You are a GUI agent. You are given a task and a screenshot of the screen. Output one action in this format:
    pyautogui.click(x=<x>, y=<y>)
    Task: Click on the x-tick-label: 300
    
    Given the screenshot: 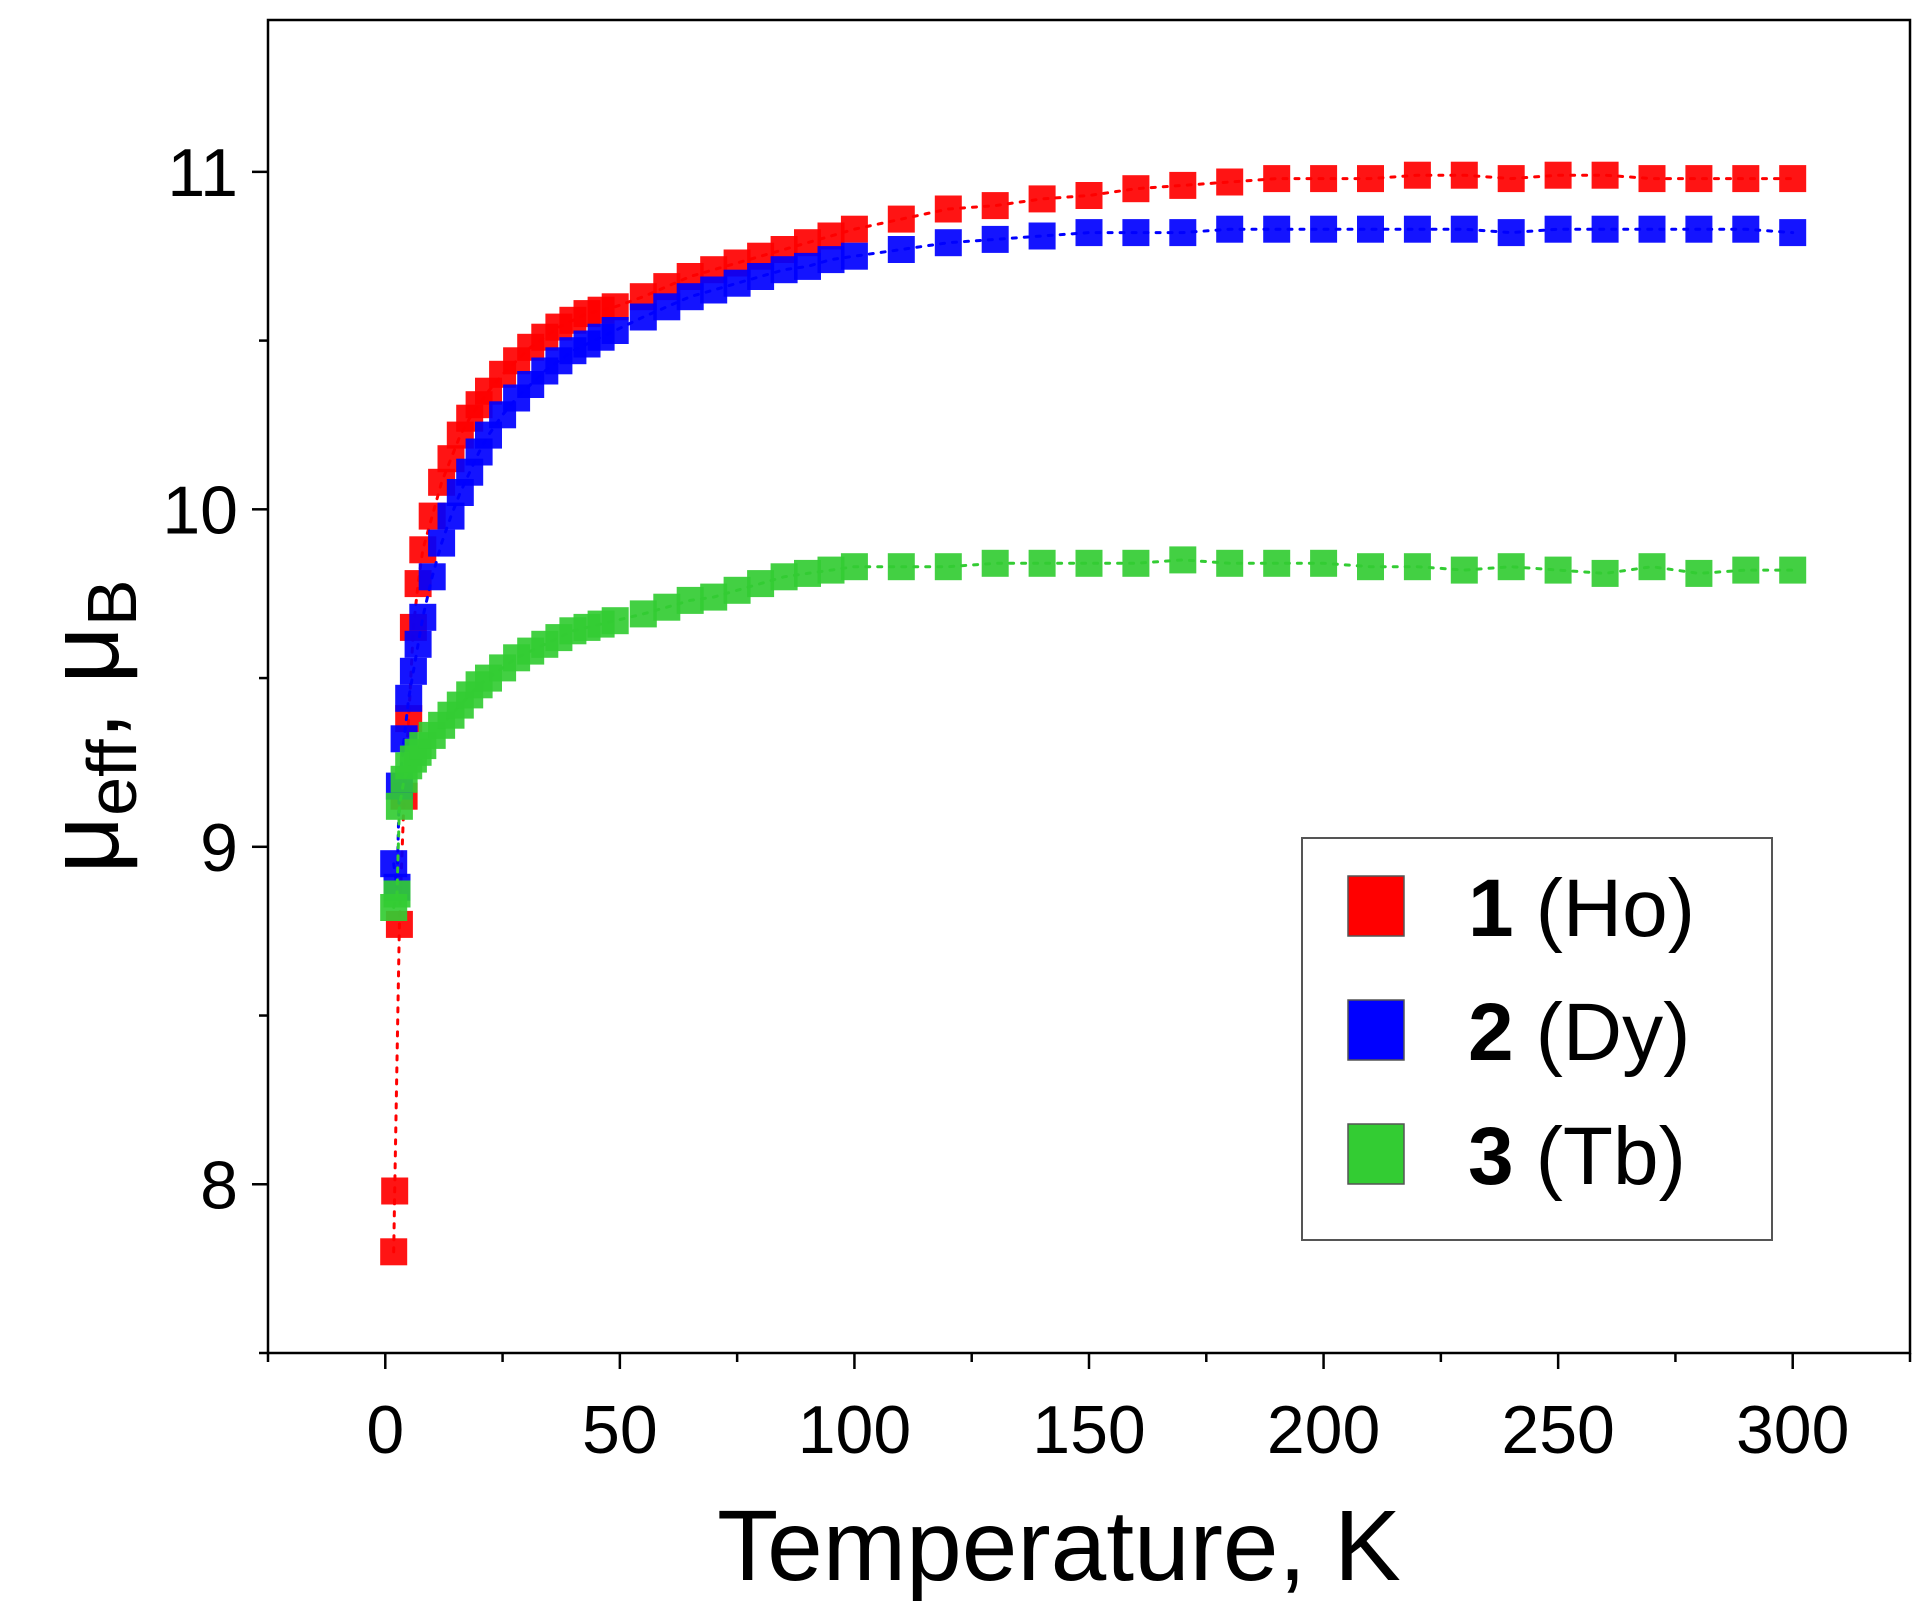 What is the action you would take?
    pyautogui.click(x=1792, y=1430)
    